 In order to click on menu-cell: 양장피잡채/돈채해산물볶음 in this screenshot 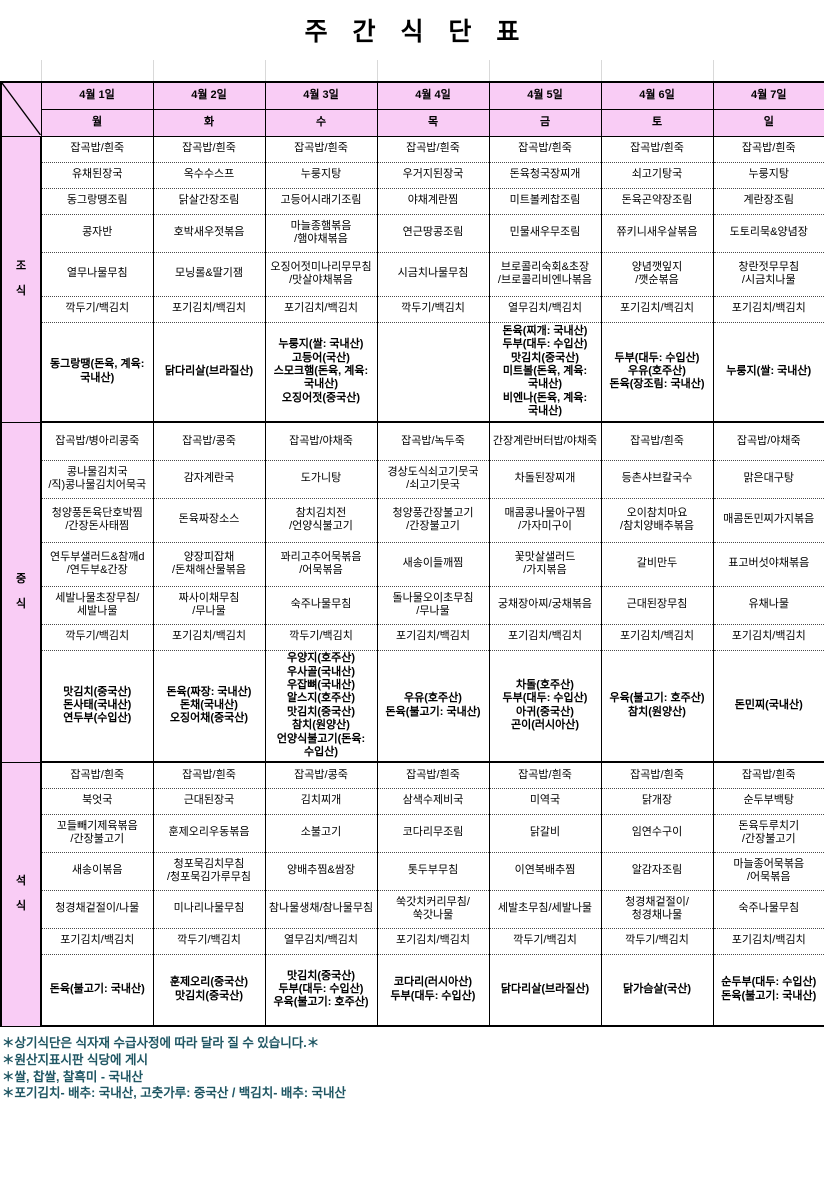, I will do `click(209, 564)`.